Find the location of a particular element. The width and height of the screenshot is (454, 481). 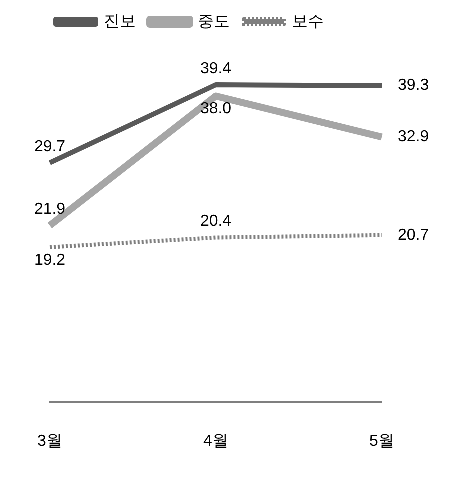

x-tick-label: 3월 is located at coordinates (50, 441).